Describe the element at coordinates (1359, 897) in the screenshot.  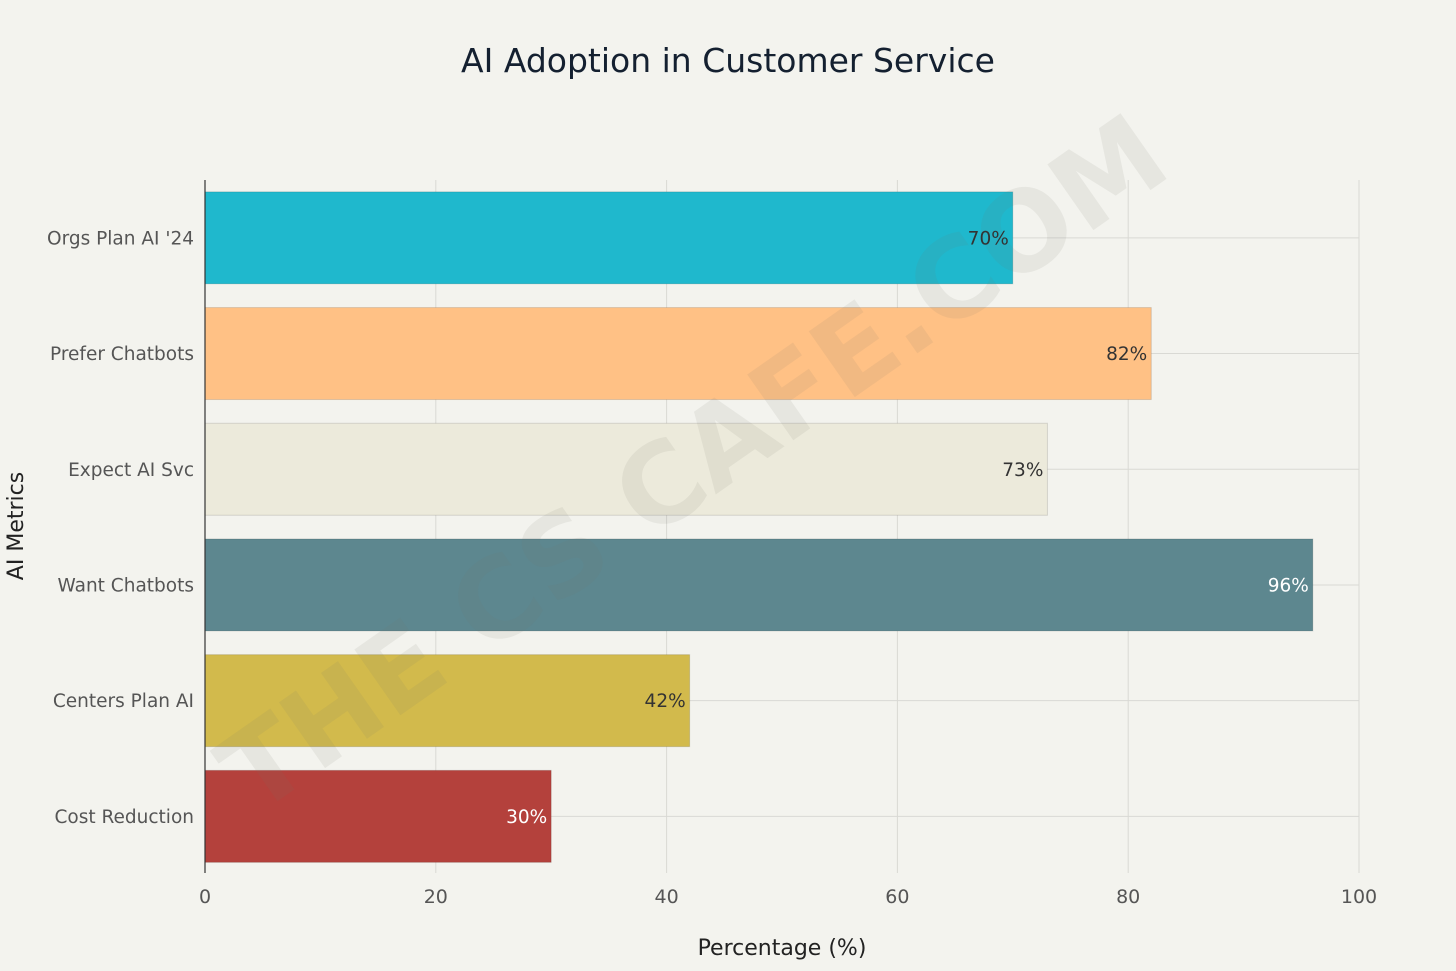
I see `x-tick-label: 100` at that location.